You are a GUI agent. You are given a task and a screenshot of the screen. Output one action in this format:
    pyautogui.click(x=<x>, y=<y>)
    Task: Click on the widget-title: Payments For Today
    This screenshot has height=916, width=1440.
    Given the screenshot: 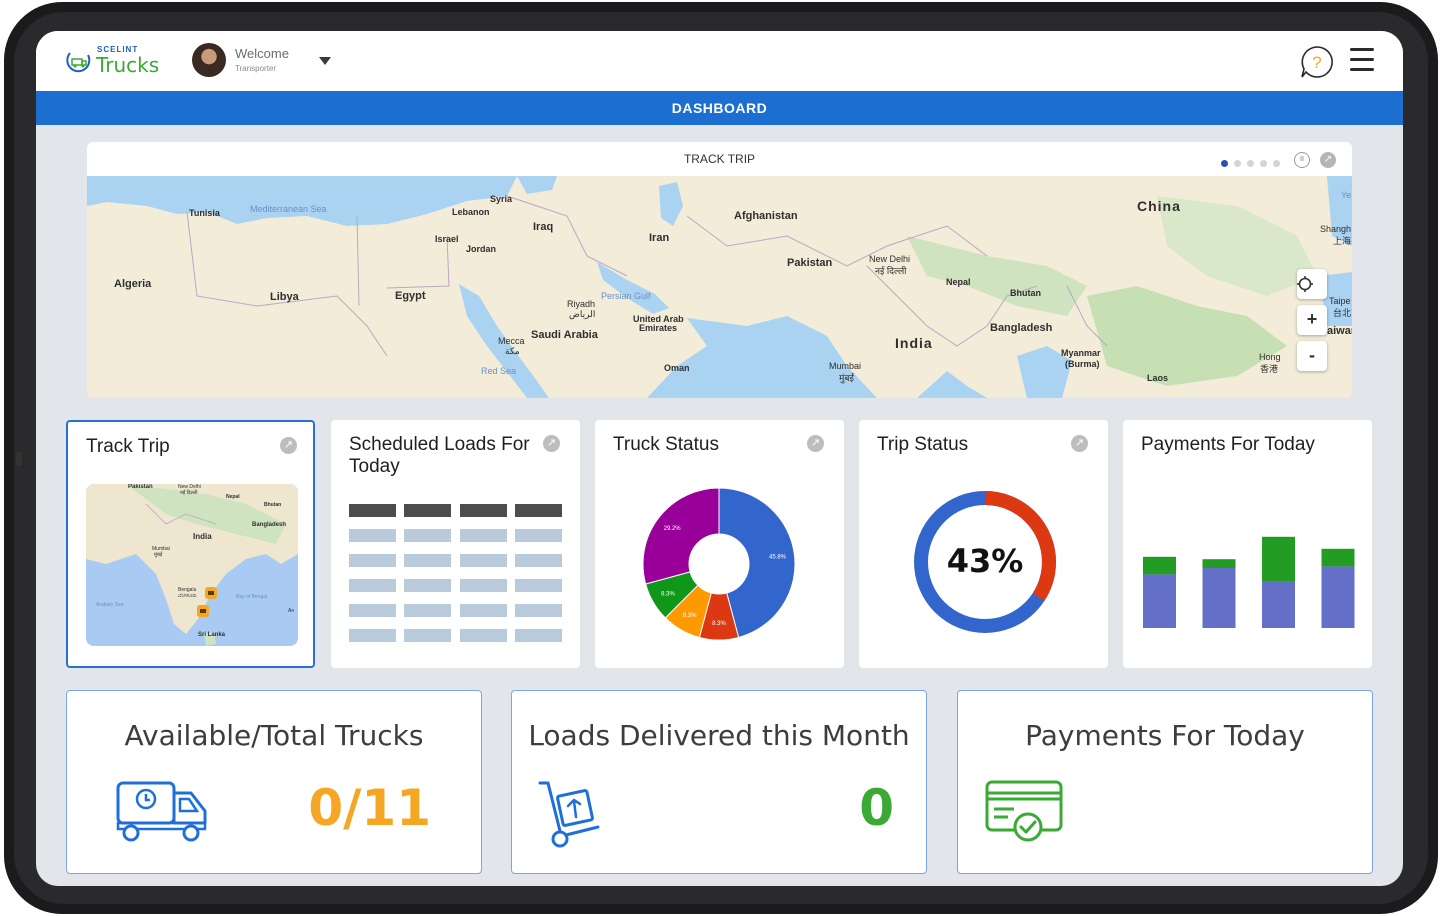 What is the action you would take?
    pyautogui.click(x=1228, y=444)
    